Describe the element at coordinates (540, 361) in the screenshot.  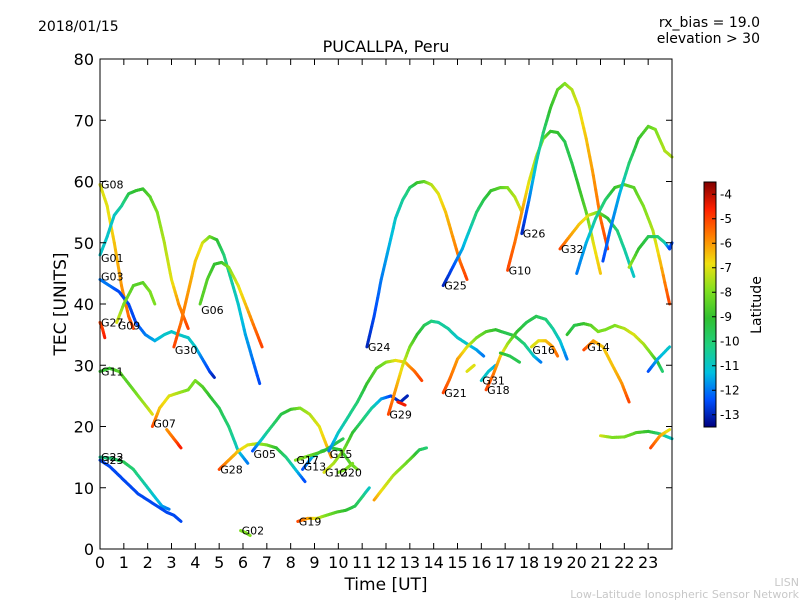
I see `series-G21-segment` at that location.